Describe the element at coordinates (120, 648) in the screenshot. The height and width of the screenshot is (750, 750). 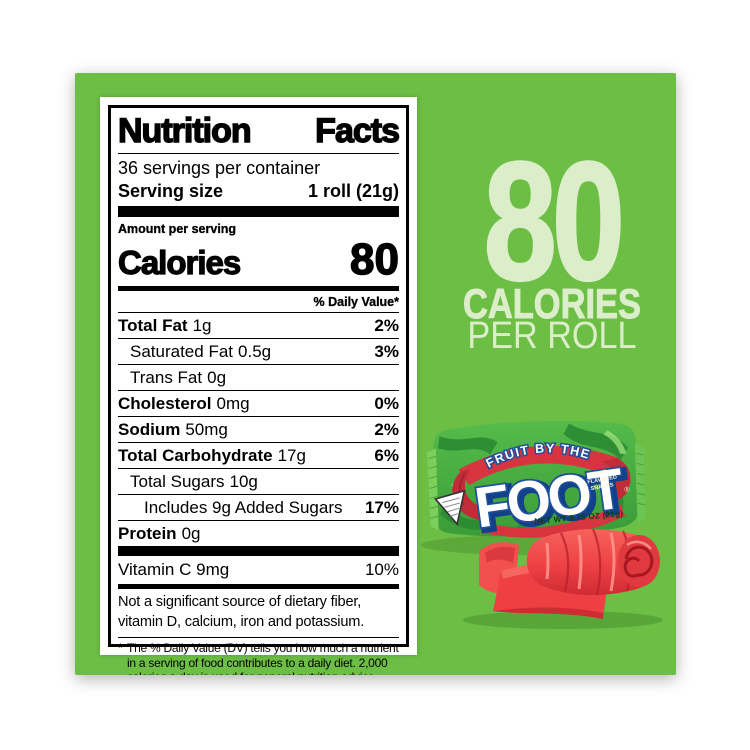
I see `footnote-asterisk: *` at that location.